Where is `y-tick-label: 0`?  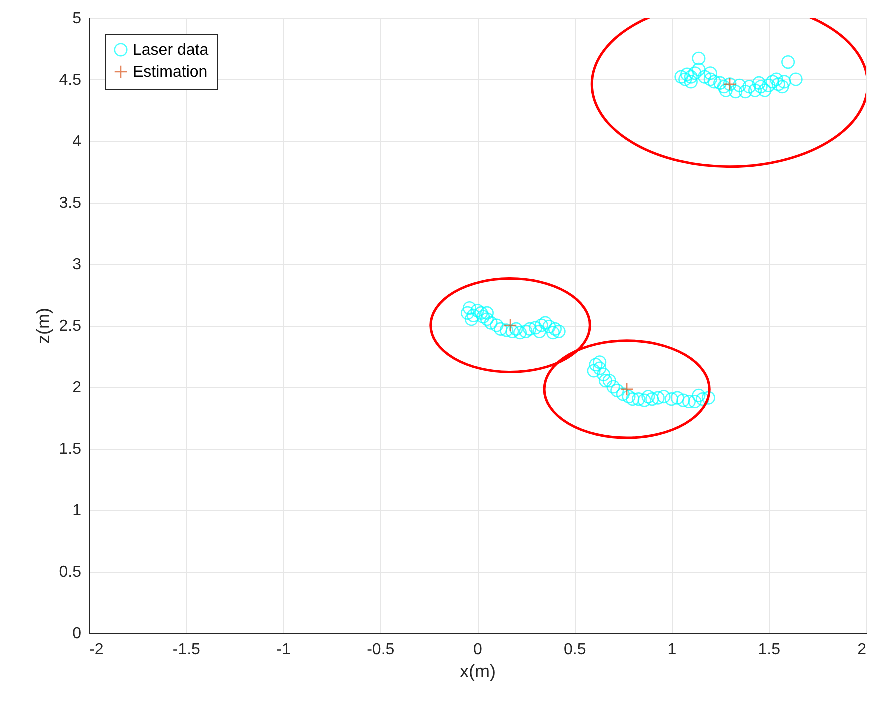
y-tick-label: 0 is located at coordinates (77, 634).